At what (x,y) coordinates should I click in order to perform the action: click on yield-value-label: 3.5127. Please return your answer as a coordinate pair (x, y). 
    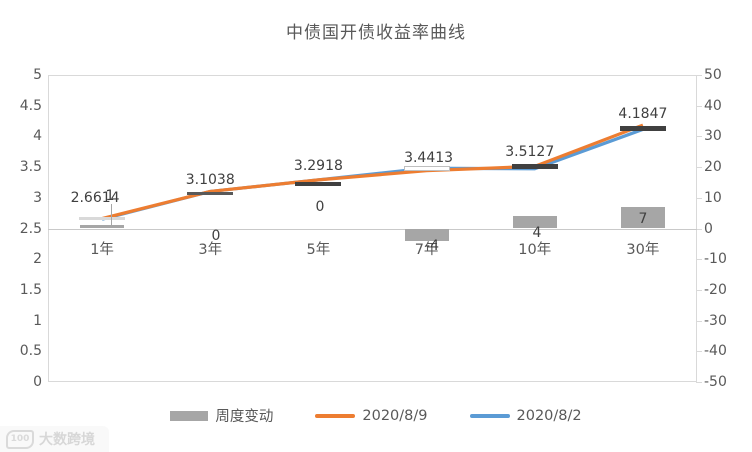
    Looking at the image, I should click on (530, 152).